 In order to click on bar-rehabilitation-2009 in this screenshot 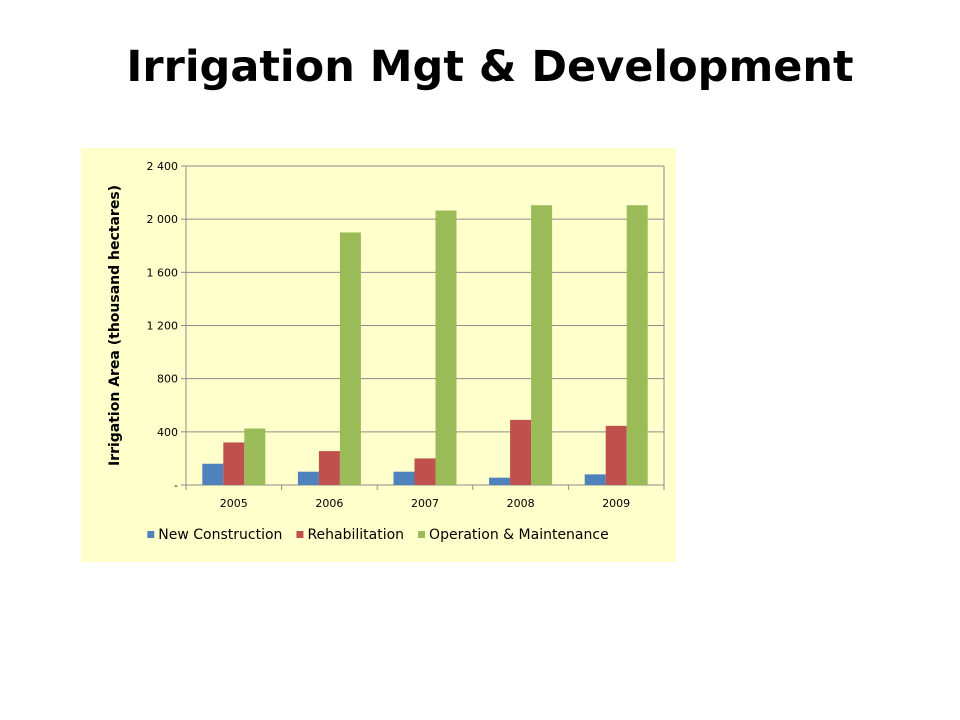, I will do `click(616, 455)`.